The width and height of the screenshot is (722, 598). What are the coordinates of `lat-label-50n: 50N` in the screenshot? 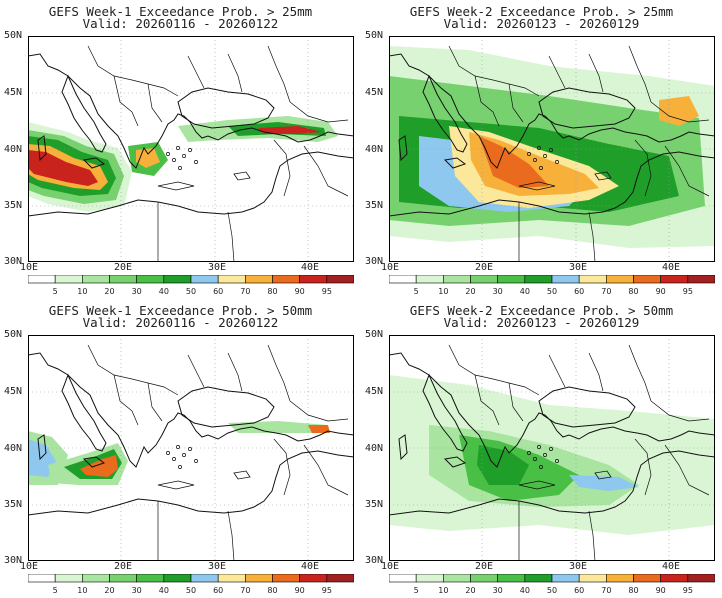 It's located at (374, 35).